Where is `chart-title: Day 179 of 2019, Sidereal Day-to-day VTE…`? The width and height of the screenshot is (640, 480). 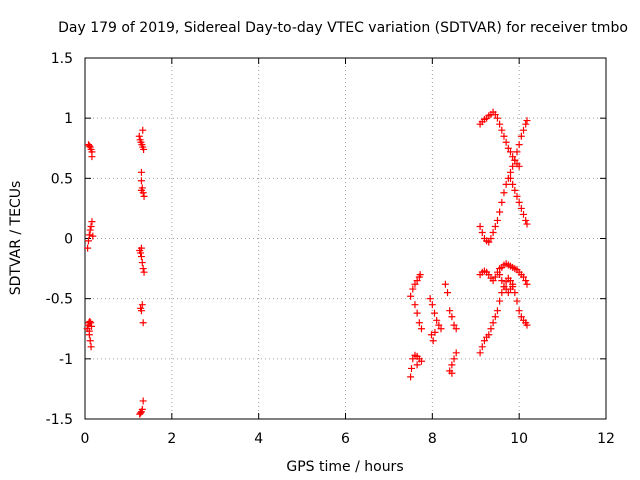
chart-title: Day 179 of 2019, Sidereal Day-to-day VTE… is located at coordinates (343, 28).